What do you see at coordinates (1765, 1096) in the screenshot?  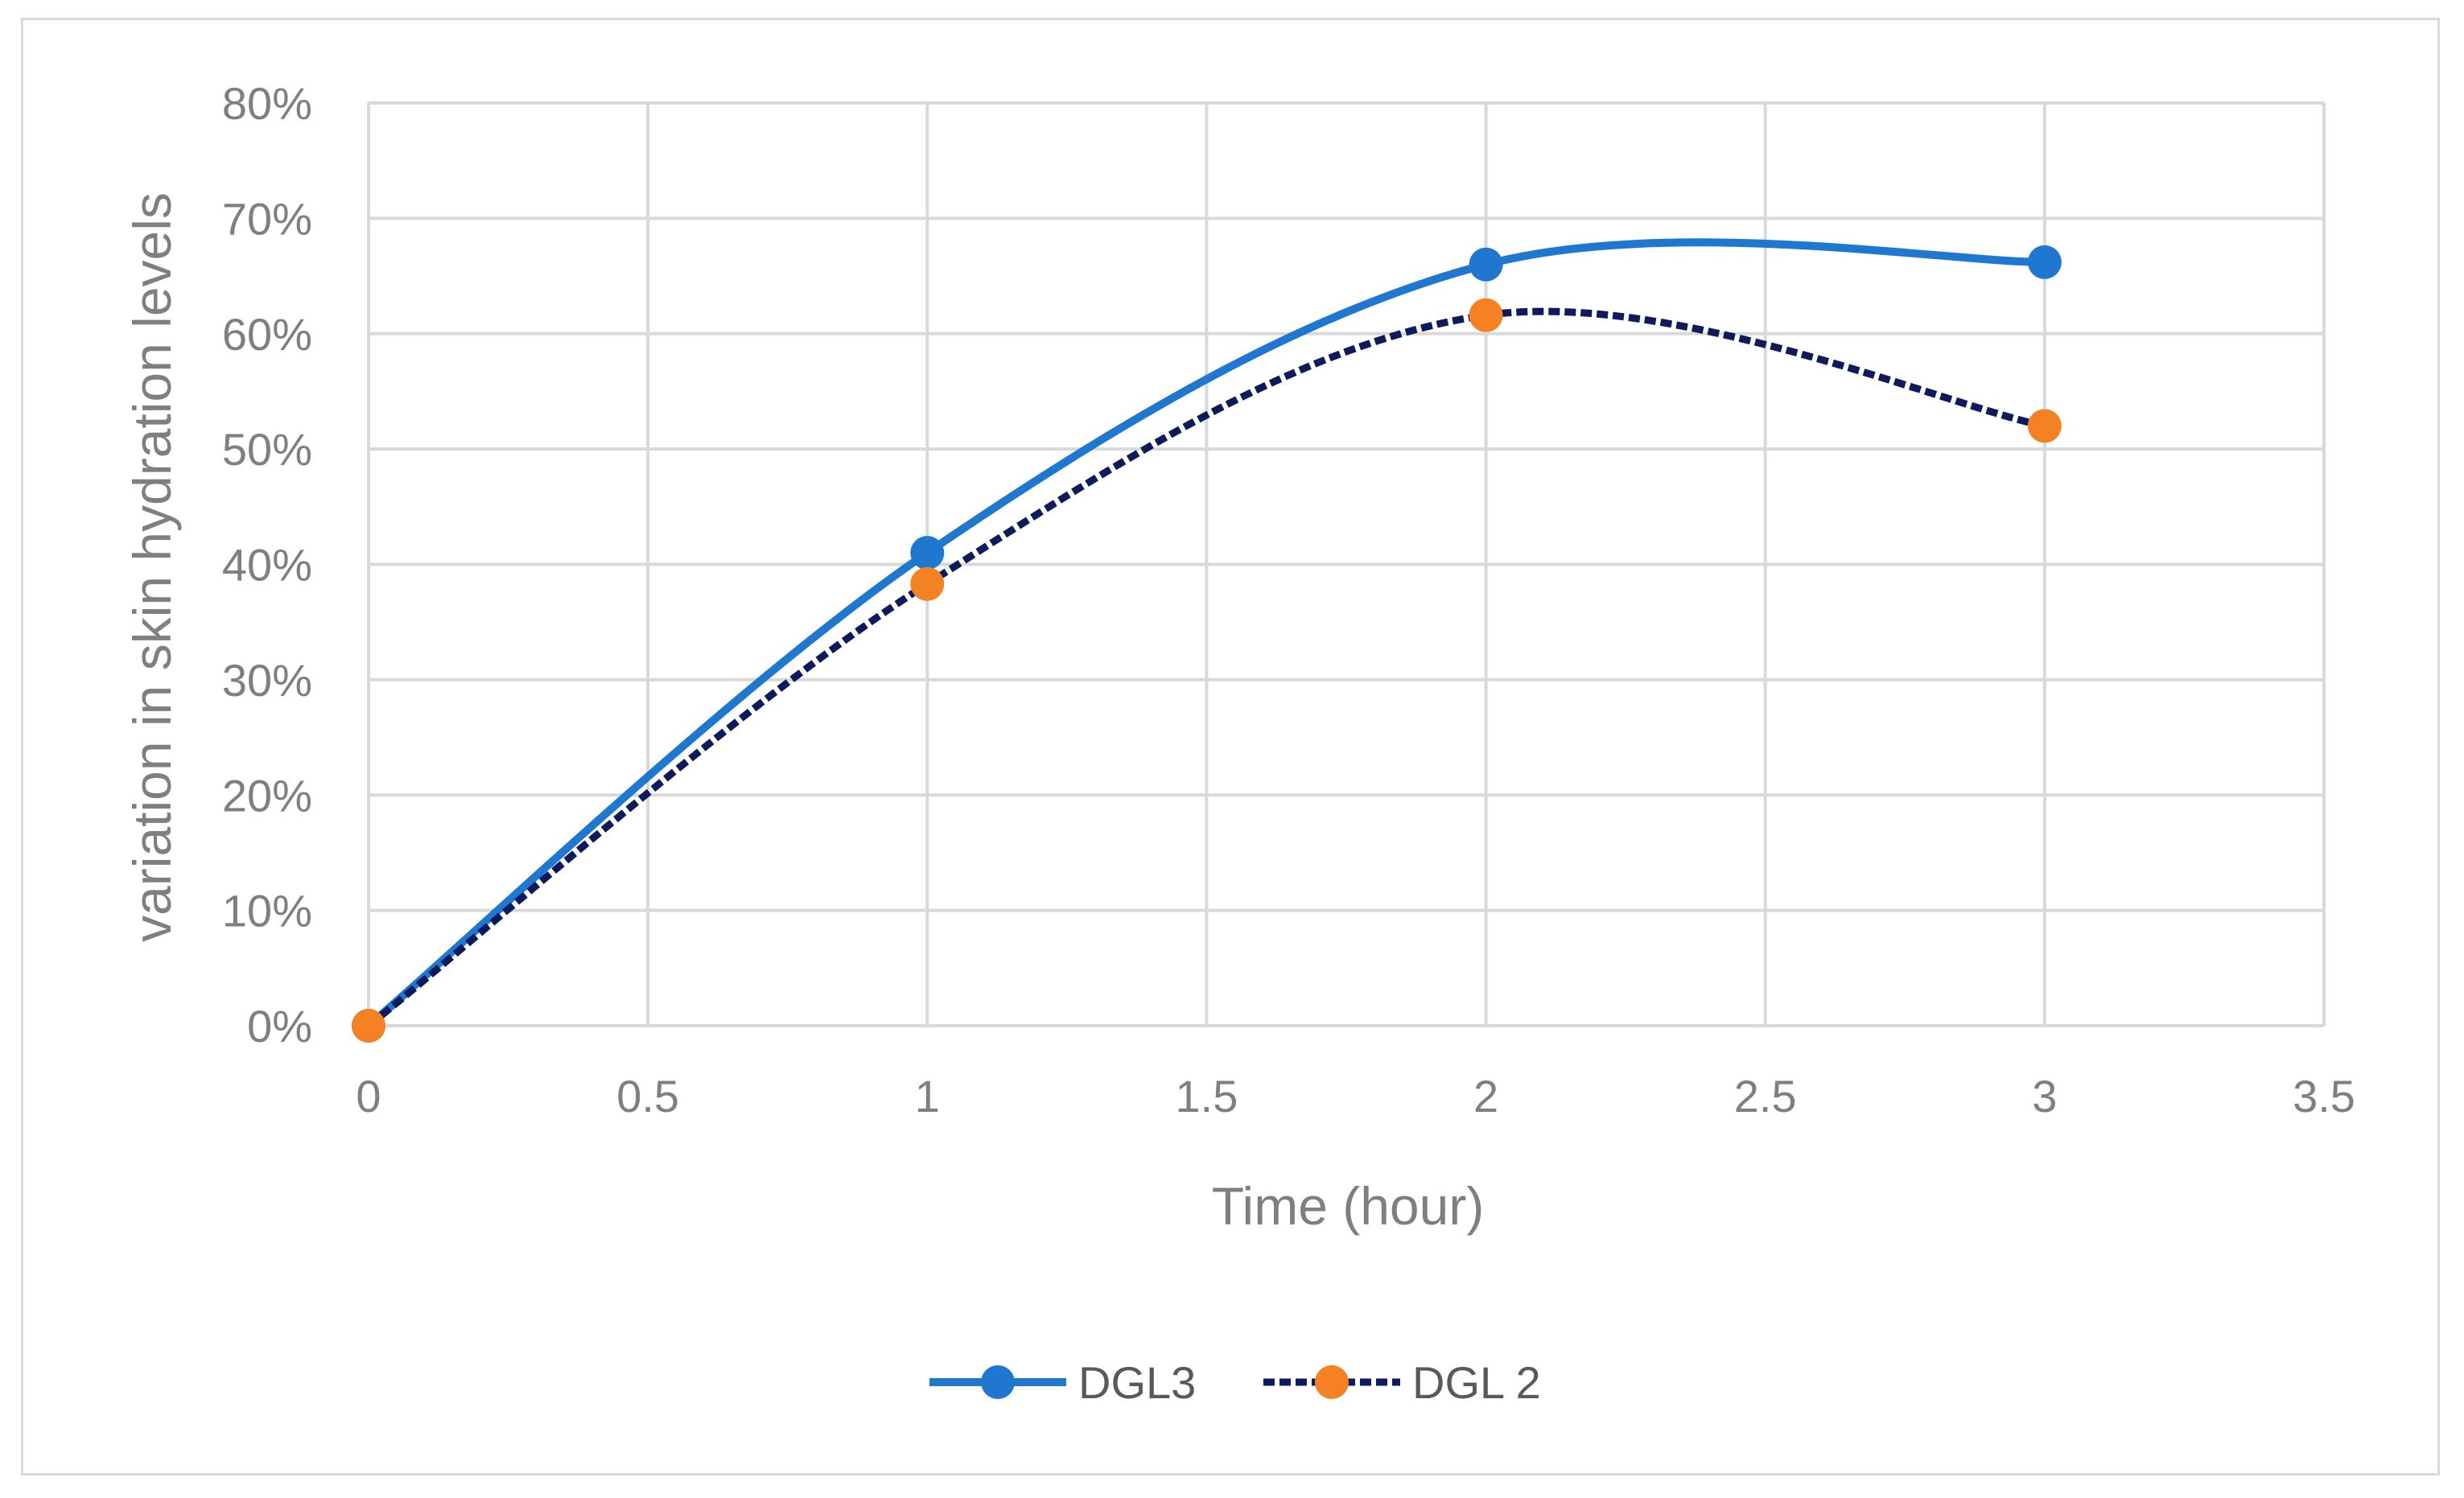 I see `x-tick-label: 2.5` at bounding box center [1765, 1096].